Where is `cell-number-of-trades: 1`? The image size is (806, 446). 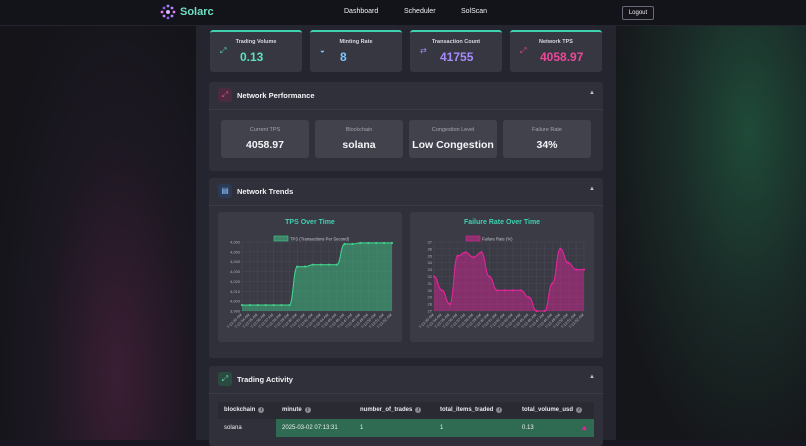
cell-number-of-trades: 1 is located at coordinates (362, 428).